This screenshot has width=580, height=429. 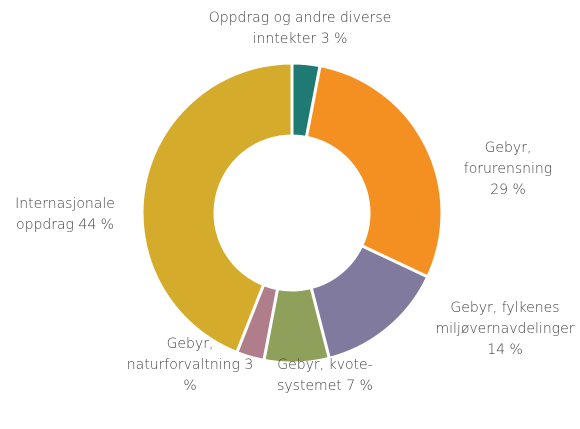 I want to click on category-label: Gebyr, forurensning, so click(x=508, y=158).